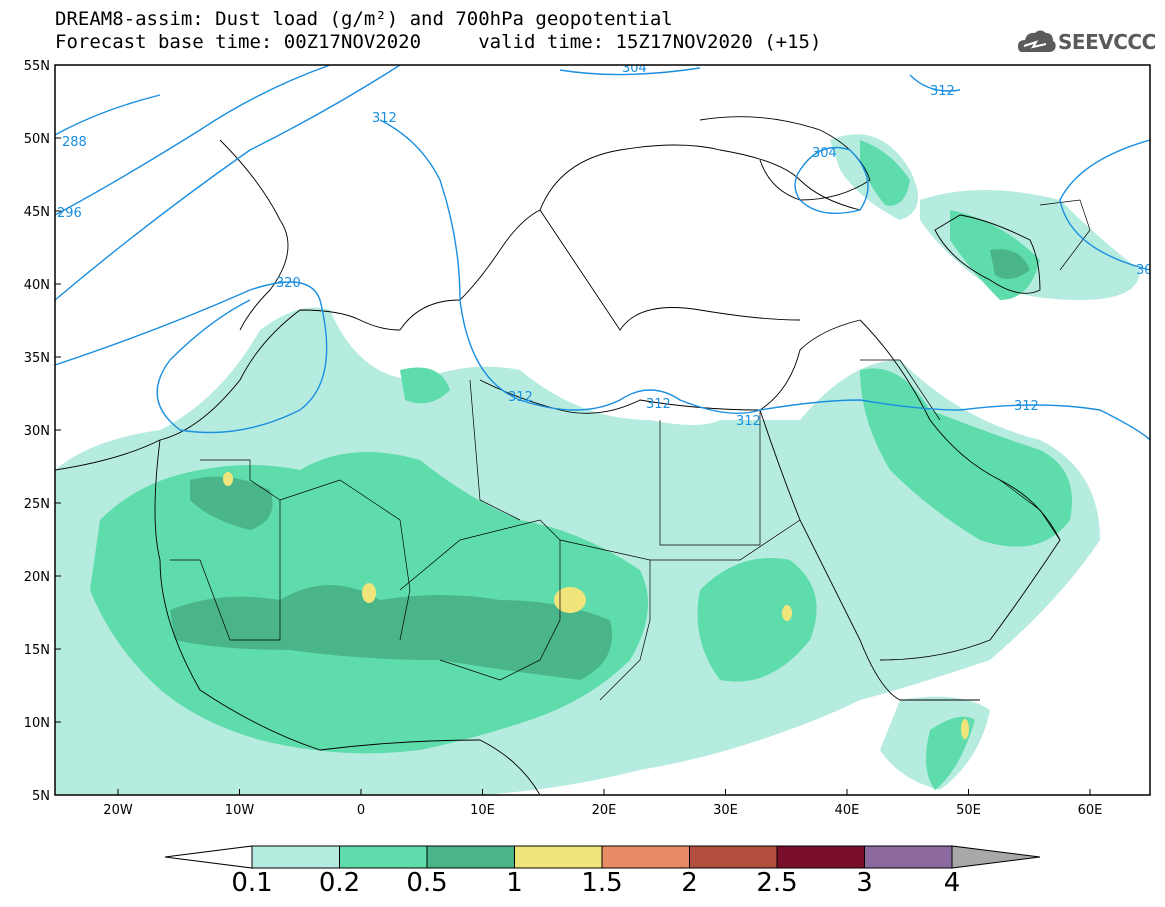 Image resolution: width=1165 pixels, height=907 pixels. What do you see at coordinates (602, 883) in the screenshot?
I see `colorbar-label: 1.5` at bounding box center [602, 883].